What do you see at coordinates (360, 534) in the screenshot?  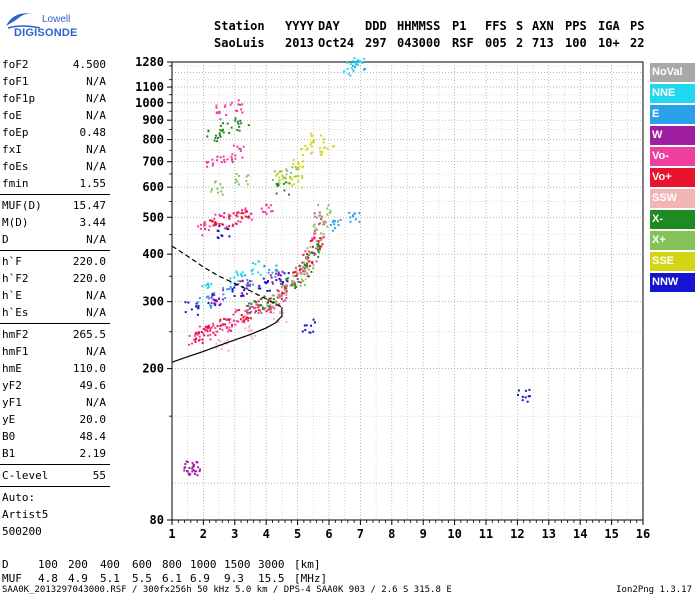 I see `x-tick-label: 7` at bounding box center [360, 534].